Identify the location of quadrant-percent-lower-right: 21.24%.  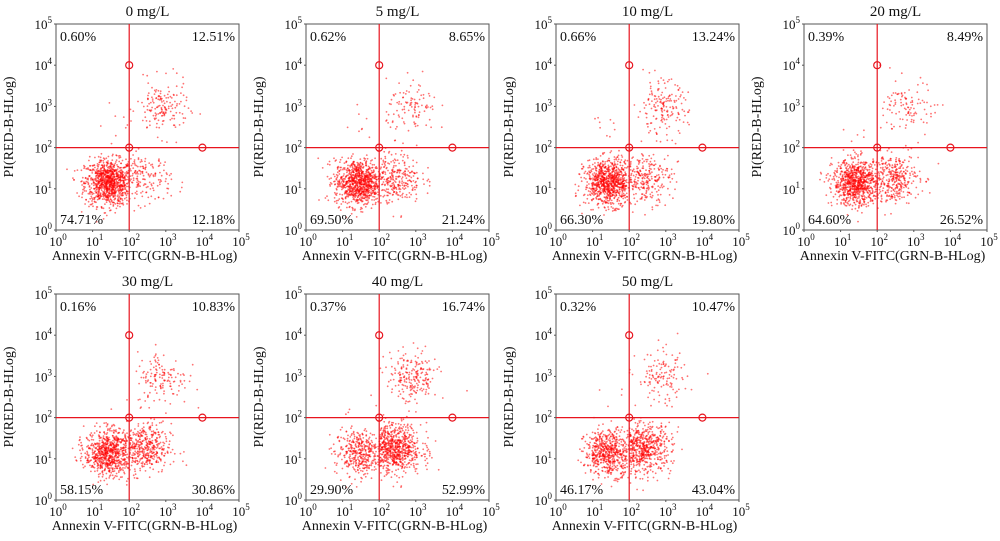
(464, 220).